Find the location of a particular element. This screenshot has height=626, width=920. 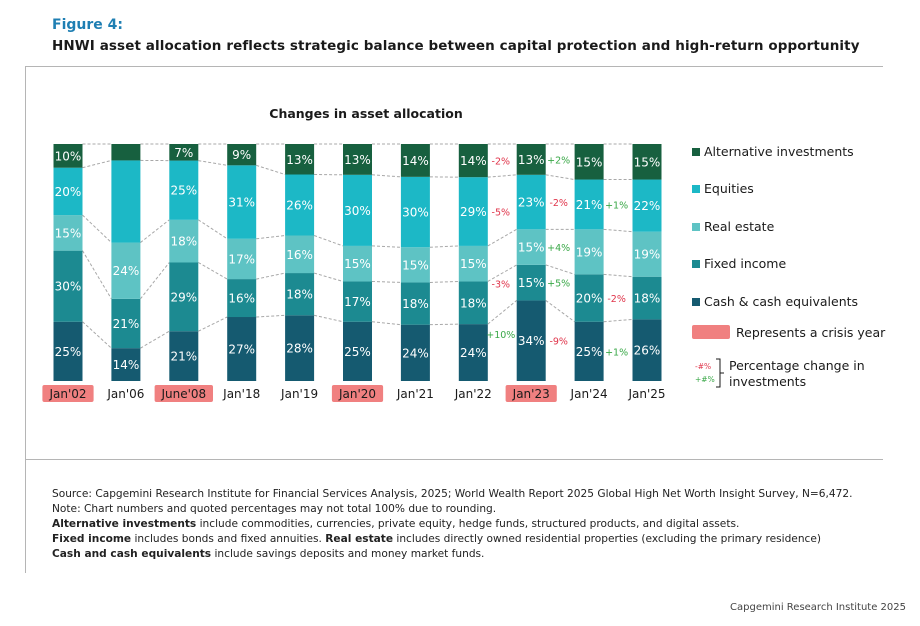

change-jan-22-cash-and-cash-equivalents: +10% is located at coordinates (500, 335).